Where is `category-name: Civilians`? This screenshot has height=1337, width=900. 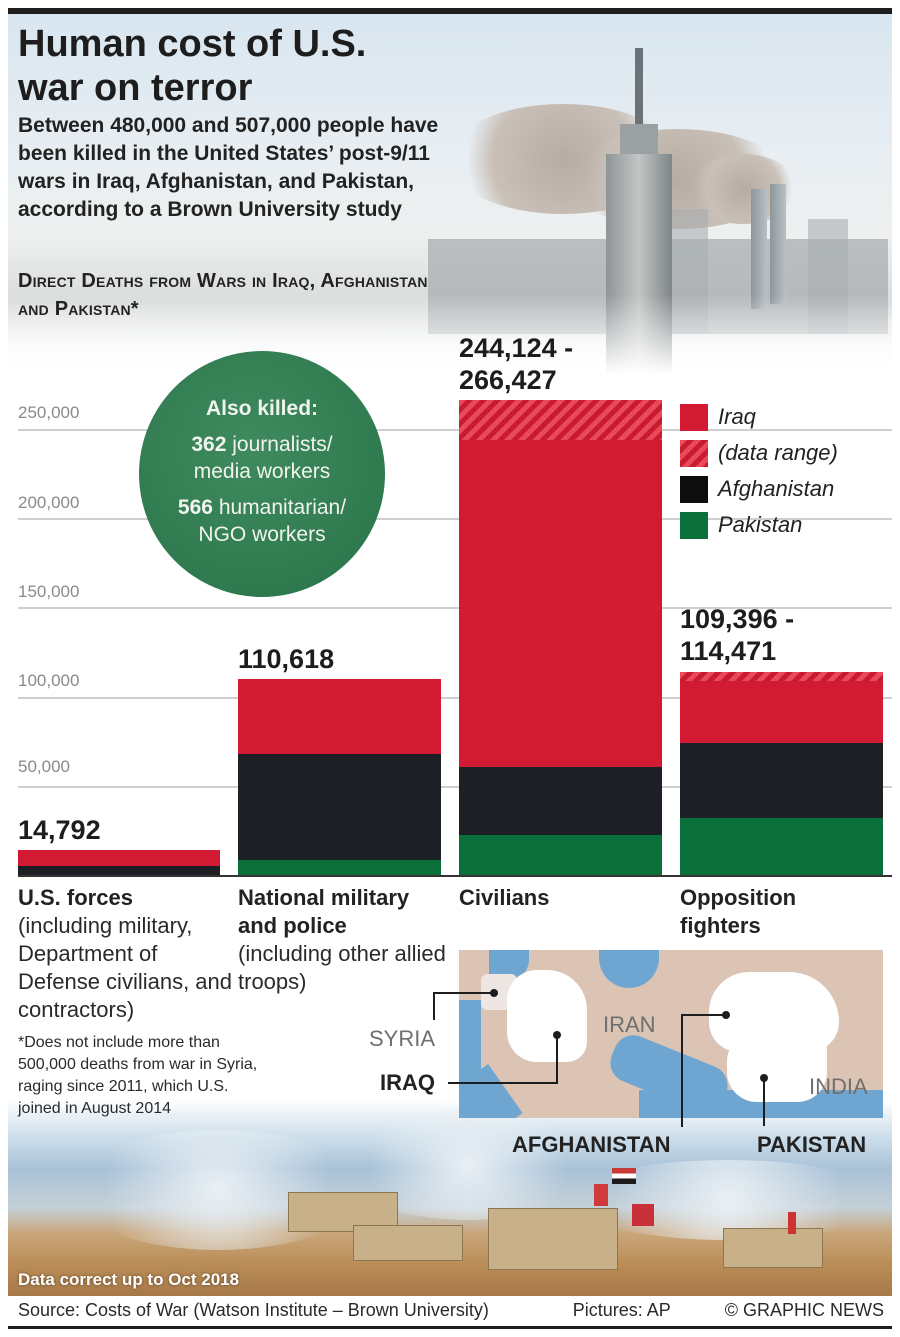
category-name: Civilians is located at coordinates (504, 897).